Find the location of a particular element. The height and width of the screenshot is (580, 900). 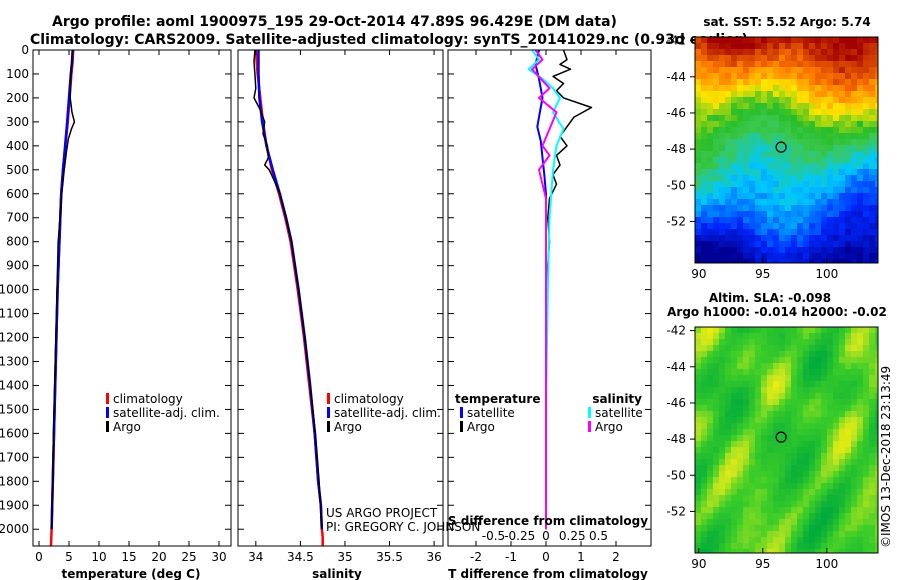

x-tick-label: 34 is located at coordinates (255, 557).